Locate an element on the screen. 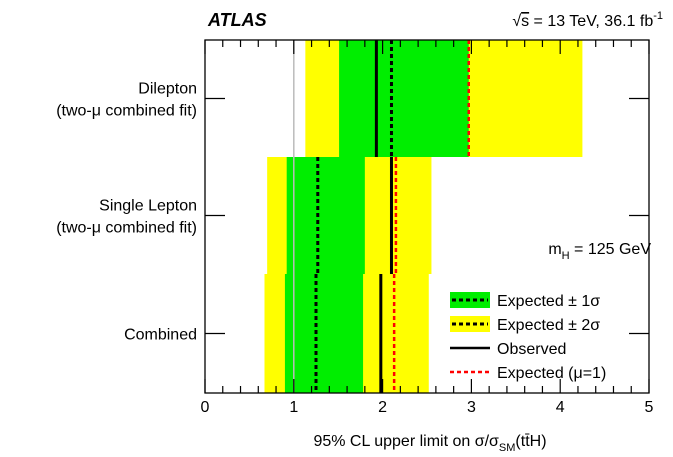 This screenshot has height=457, width=673. legend-item-mu1: Expected (μ=1) is located at coordinates (528, 373).